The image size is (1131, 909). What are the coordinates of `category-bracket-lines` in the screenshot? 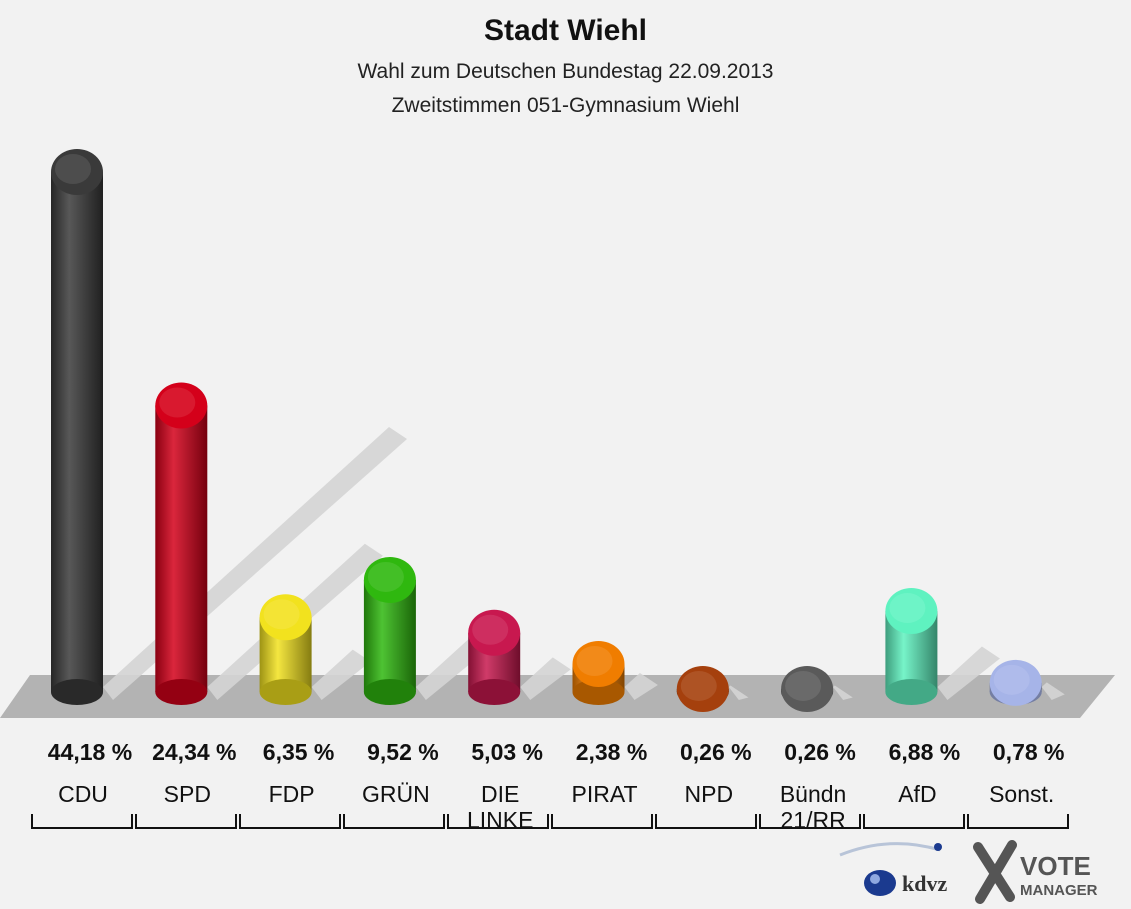 It's located at (550, 821).